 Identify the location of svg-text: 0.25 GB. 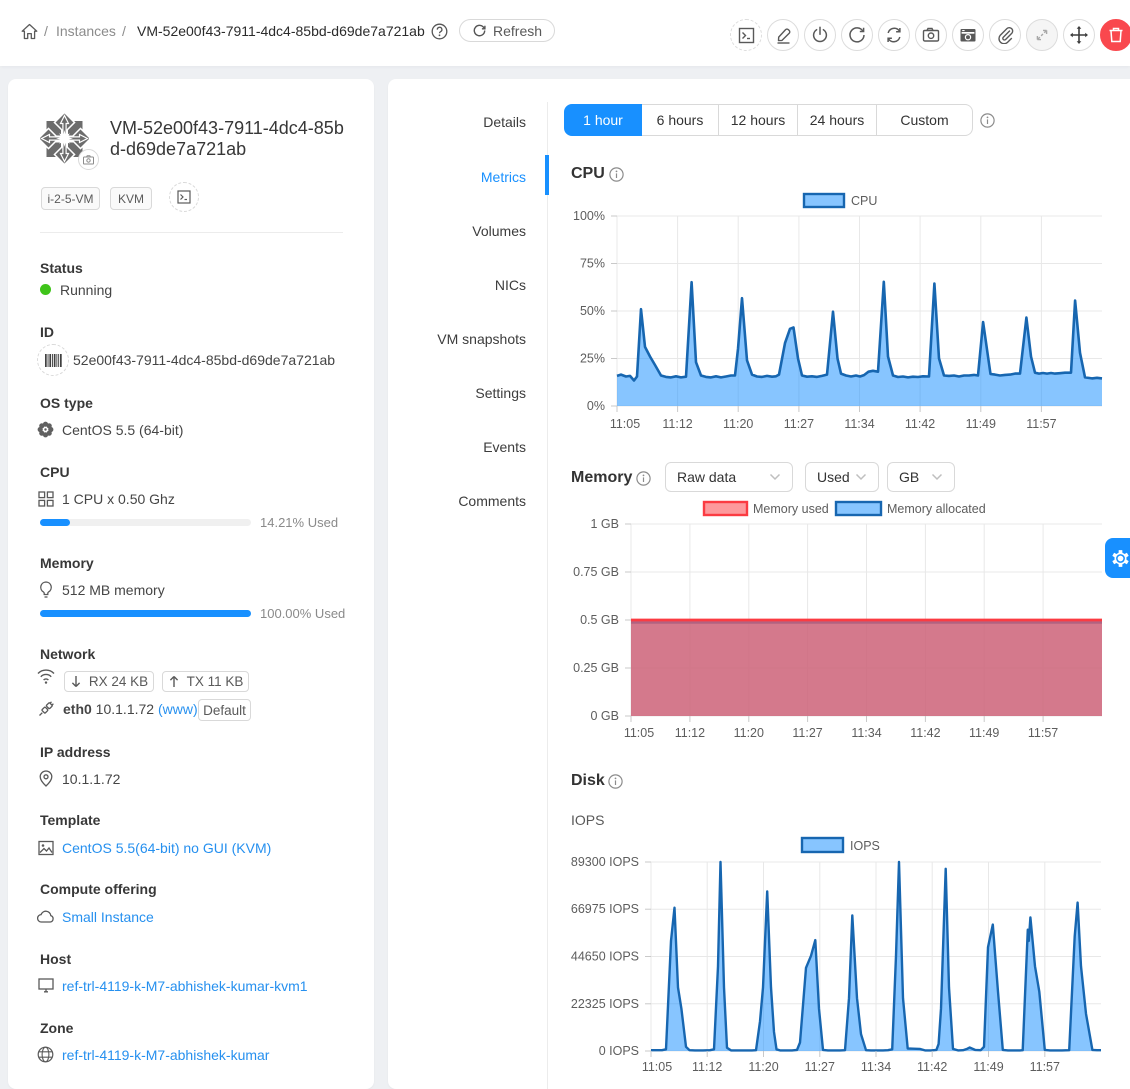
(596, 668).